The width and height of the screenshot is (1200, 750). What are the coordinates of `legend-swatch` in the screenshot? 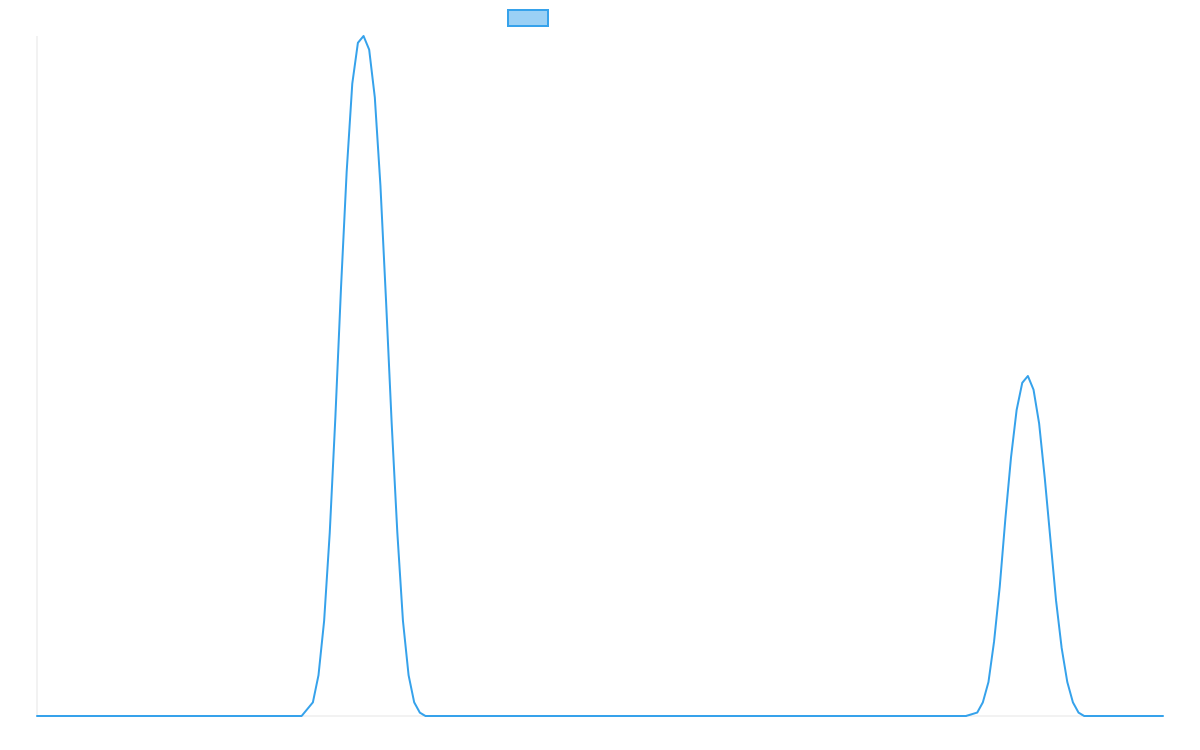 It's located at (528, 18).